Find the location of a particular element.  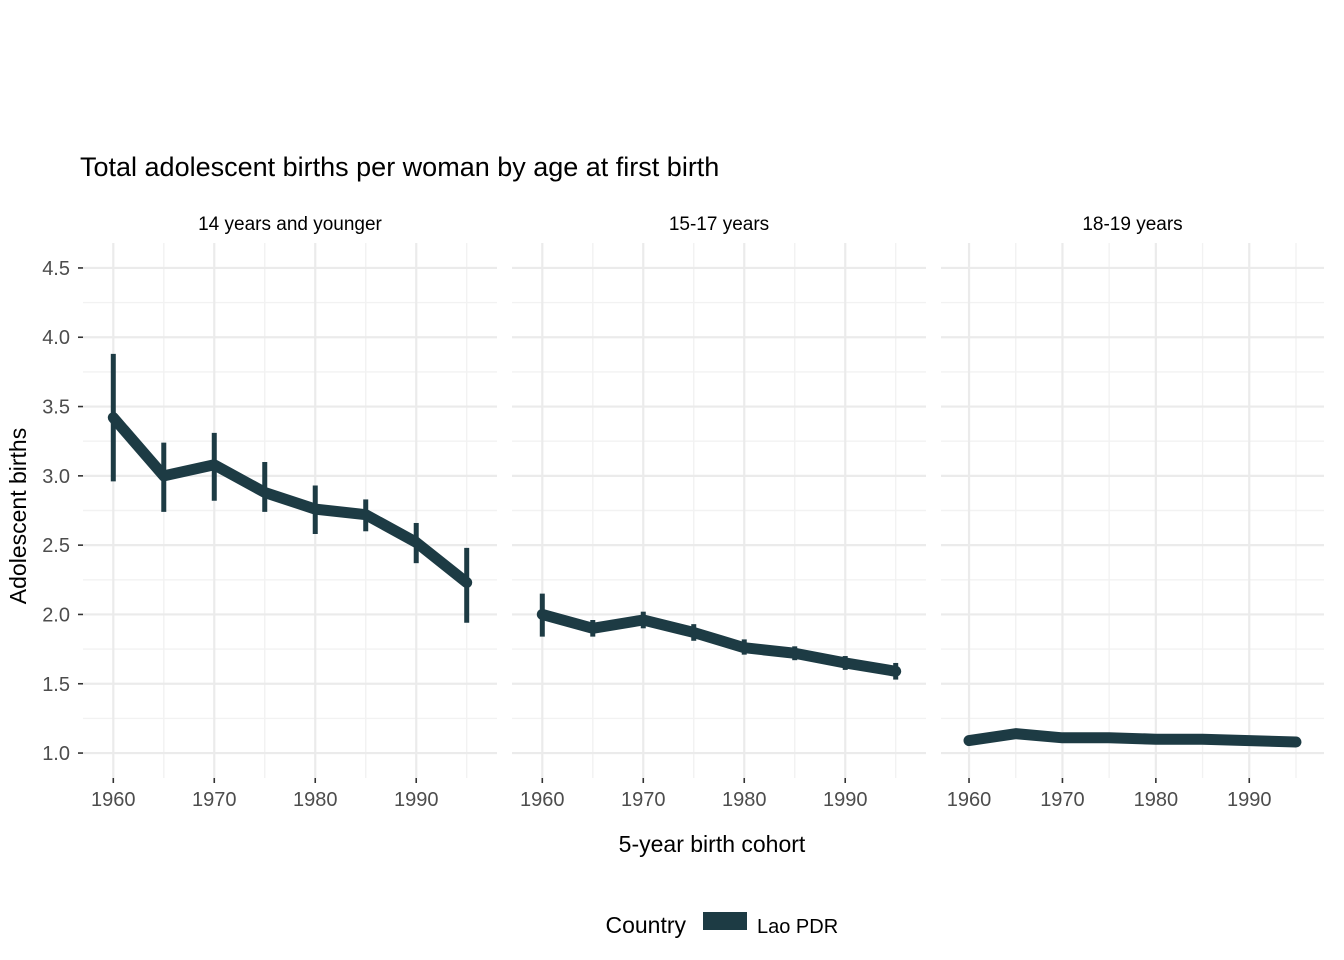

y-tick-label: 2.0 is located at coordinates (56, 615).